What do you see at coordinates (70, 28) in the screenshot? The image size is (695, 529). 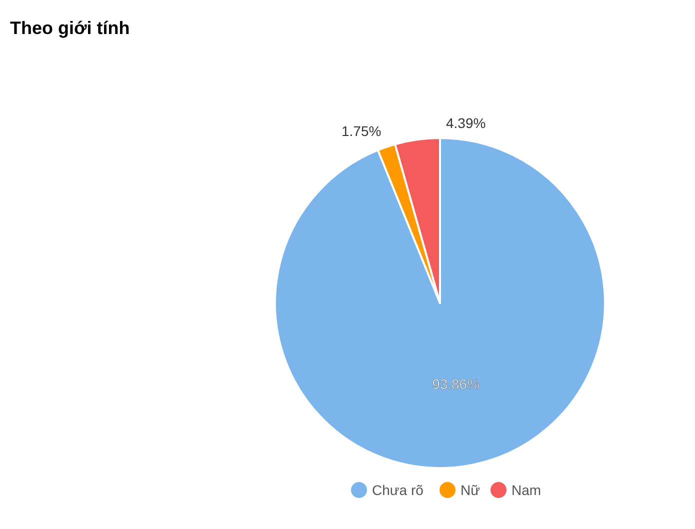 I see `text: Theo giới tính` at bounding box center [70, 28].